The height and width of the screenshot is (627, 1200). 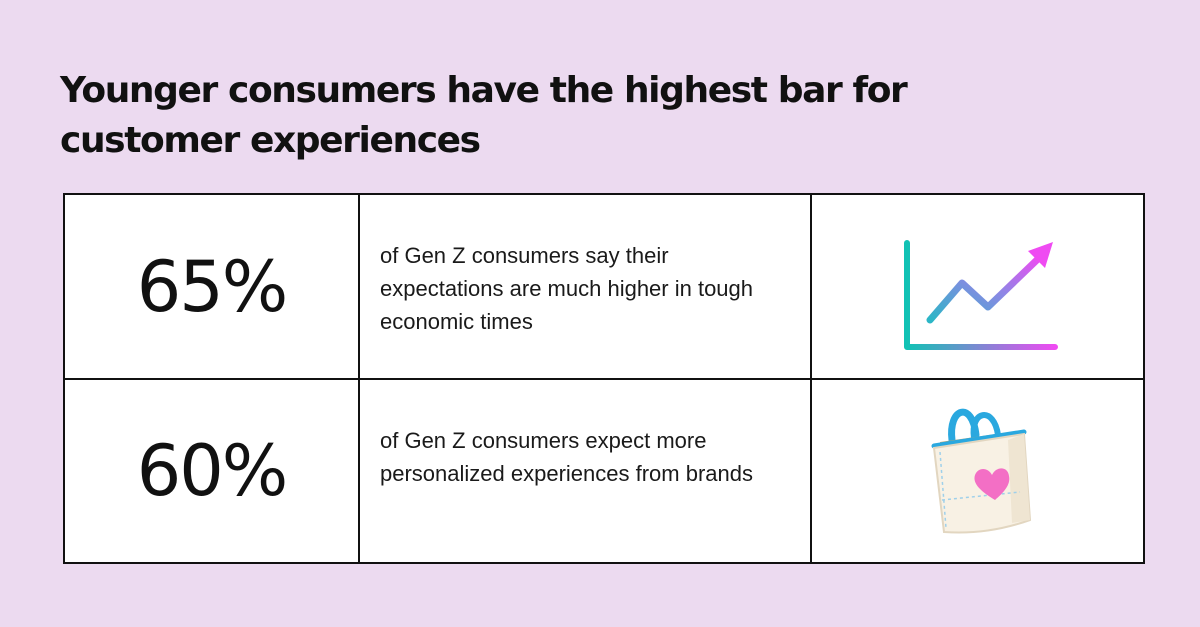 I want to click on stat-value: 65%, so click(x=212, y=287).